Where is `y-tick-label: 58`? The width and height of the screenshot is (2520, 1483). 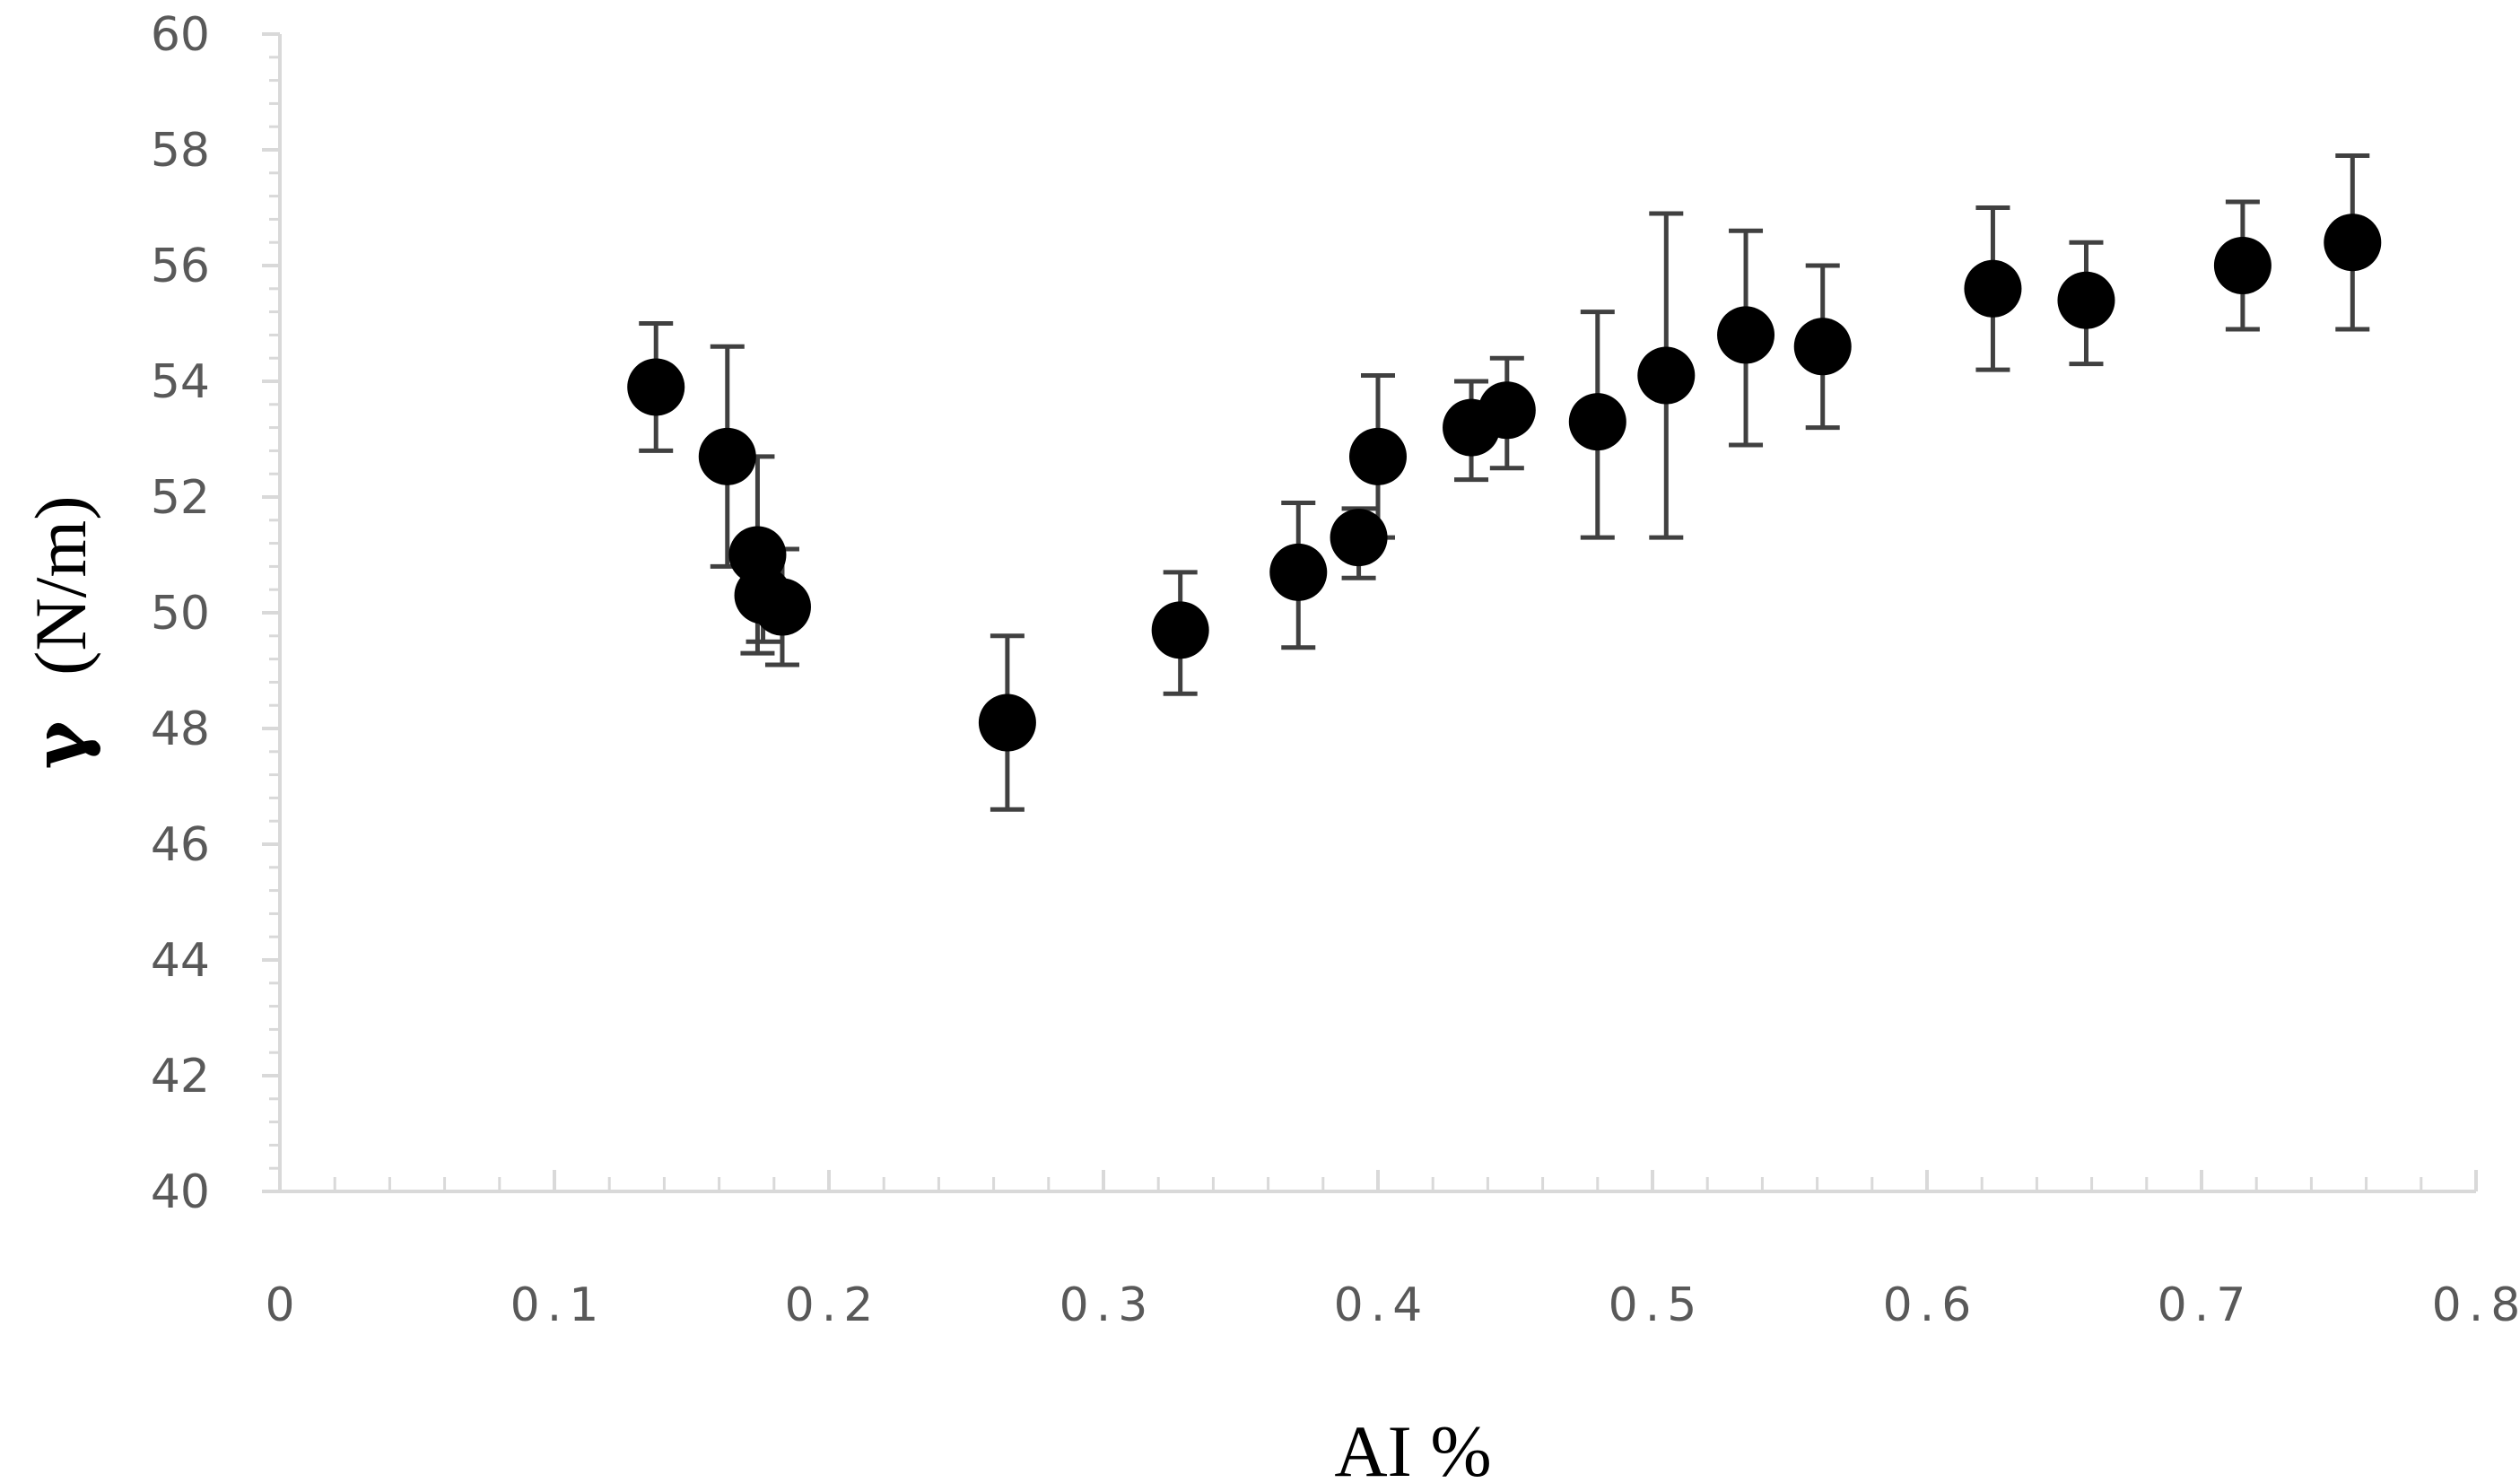 y-tick-label: 58 is located at coordinates (180, 151).